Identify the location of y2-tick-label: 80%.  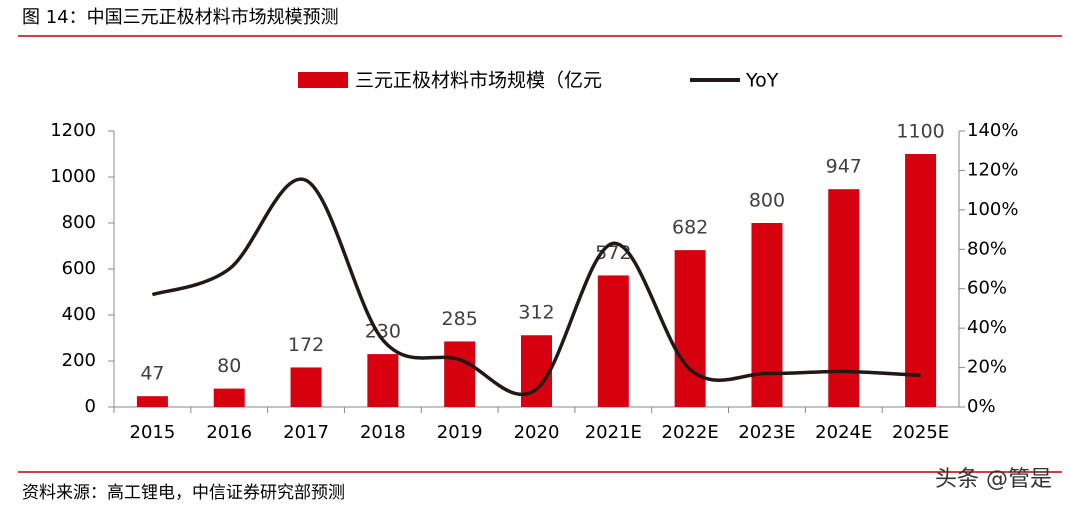
(987, 248).